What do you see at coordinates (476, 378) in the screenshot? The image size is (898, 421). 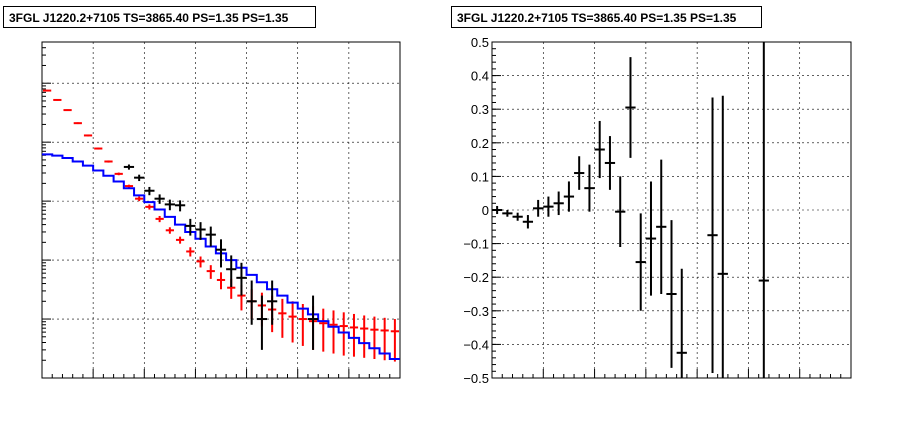 I see `y-tick-label: −0.5` at bounding box center [476, 378].